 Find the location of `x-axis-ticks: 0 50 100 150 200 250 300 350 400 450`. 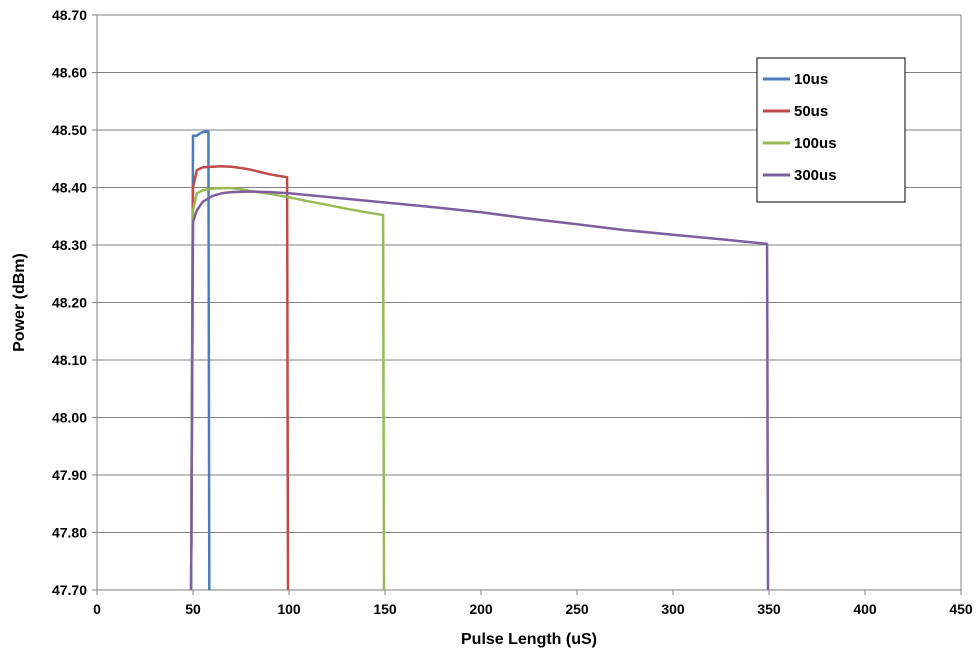

x-axis-ticks: 0 50 100 150 200 250 300 350 400 450 is located at coordinates (533, 603).